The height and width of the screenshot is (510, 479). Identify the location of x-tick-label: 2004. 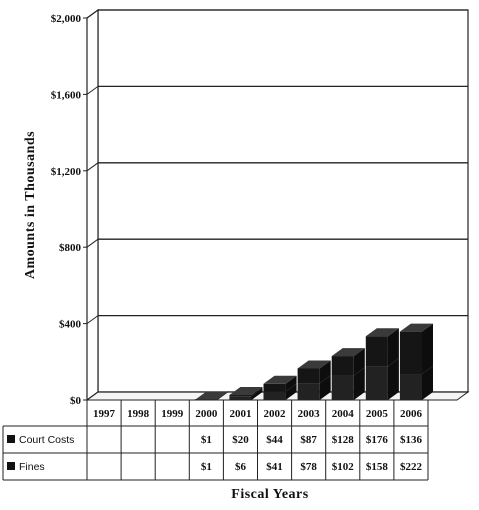
(343, 414).